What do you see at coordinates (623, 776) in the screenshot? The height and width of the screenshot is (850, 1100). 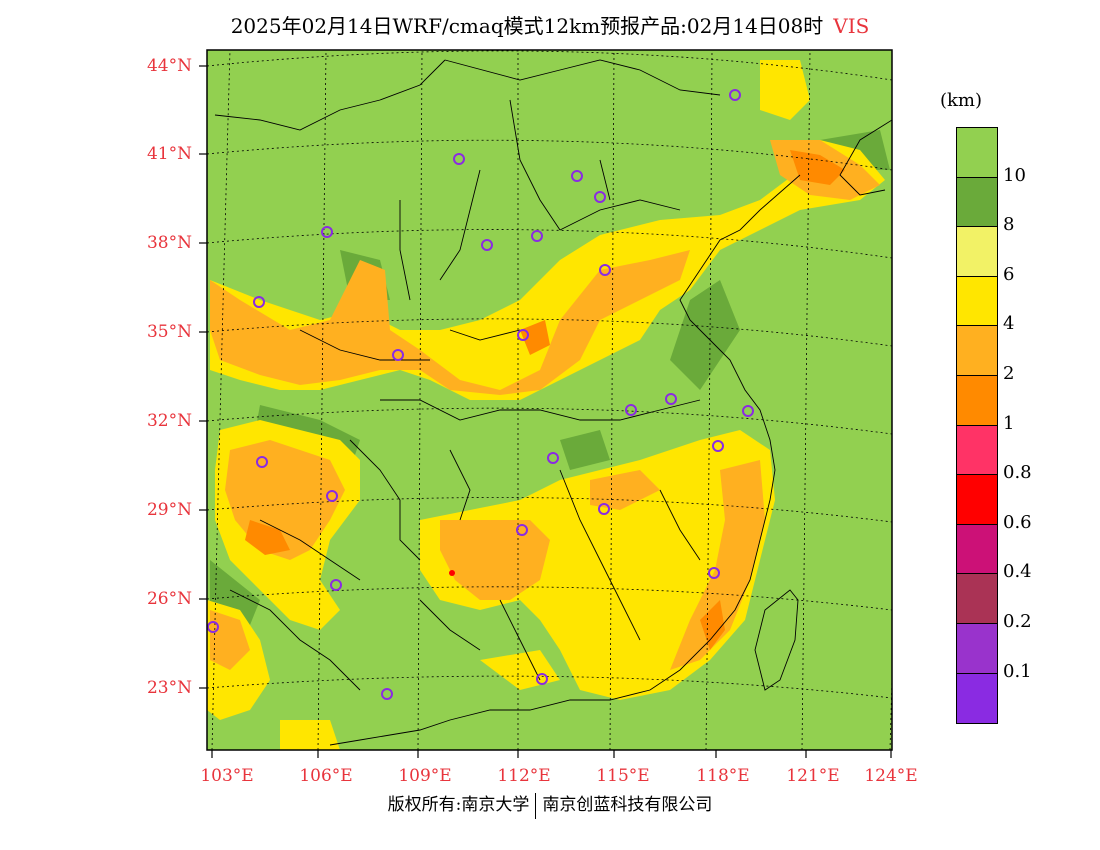 I see `lon-tick-label: 115°E` at bounding box center [623, 776].